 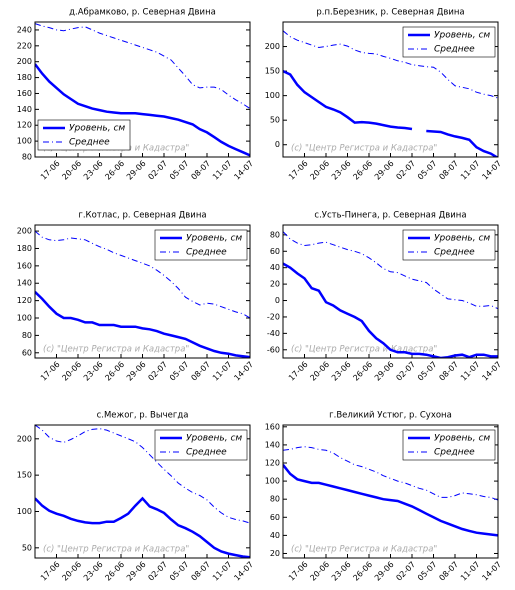 I want to click on chart-title: д.Абрамково, р. Северная Двина, so click(x=142, y=13).